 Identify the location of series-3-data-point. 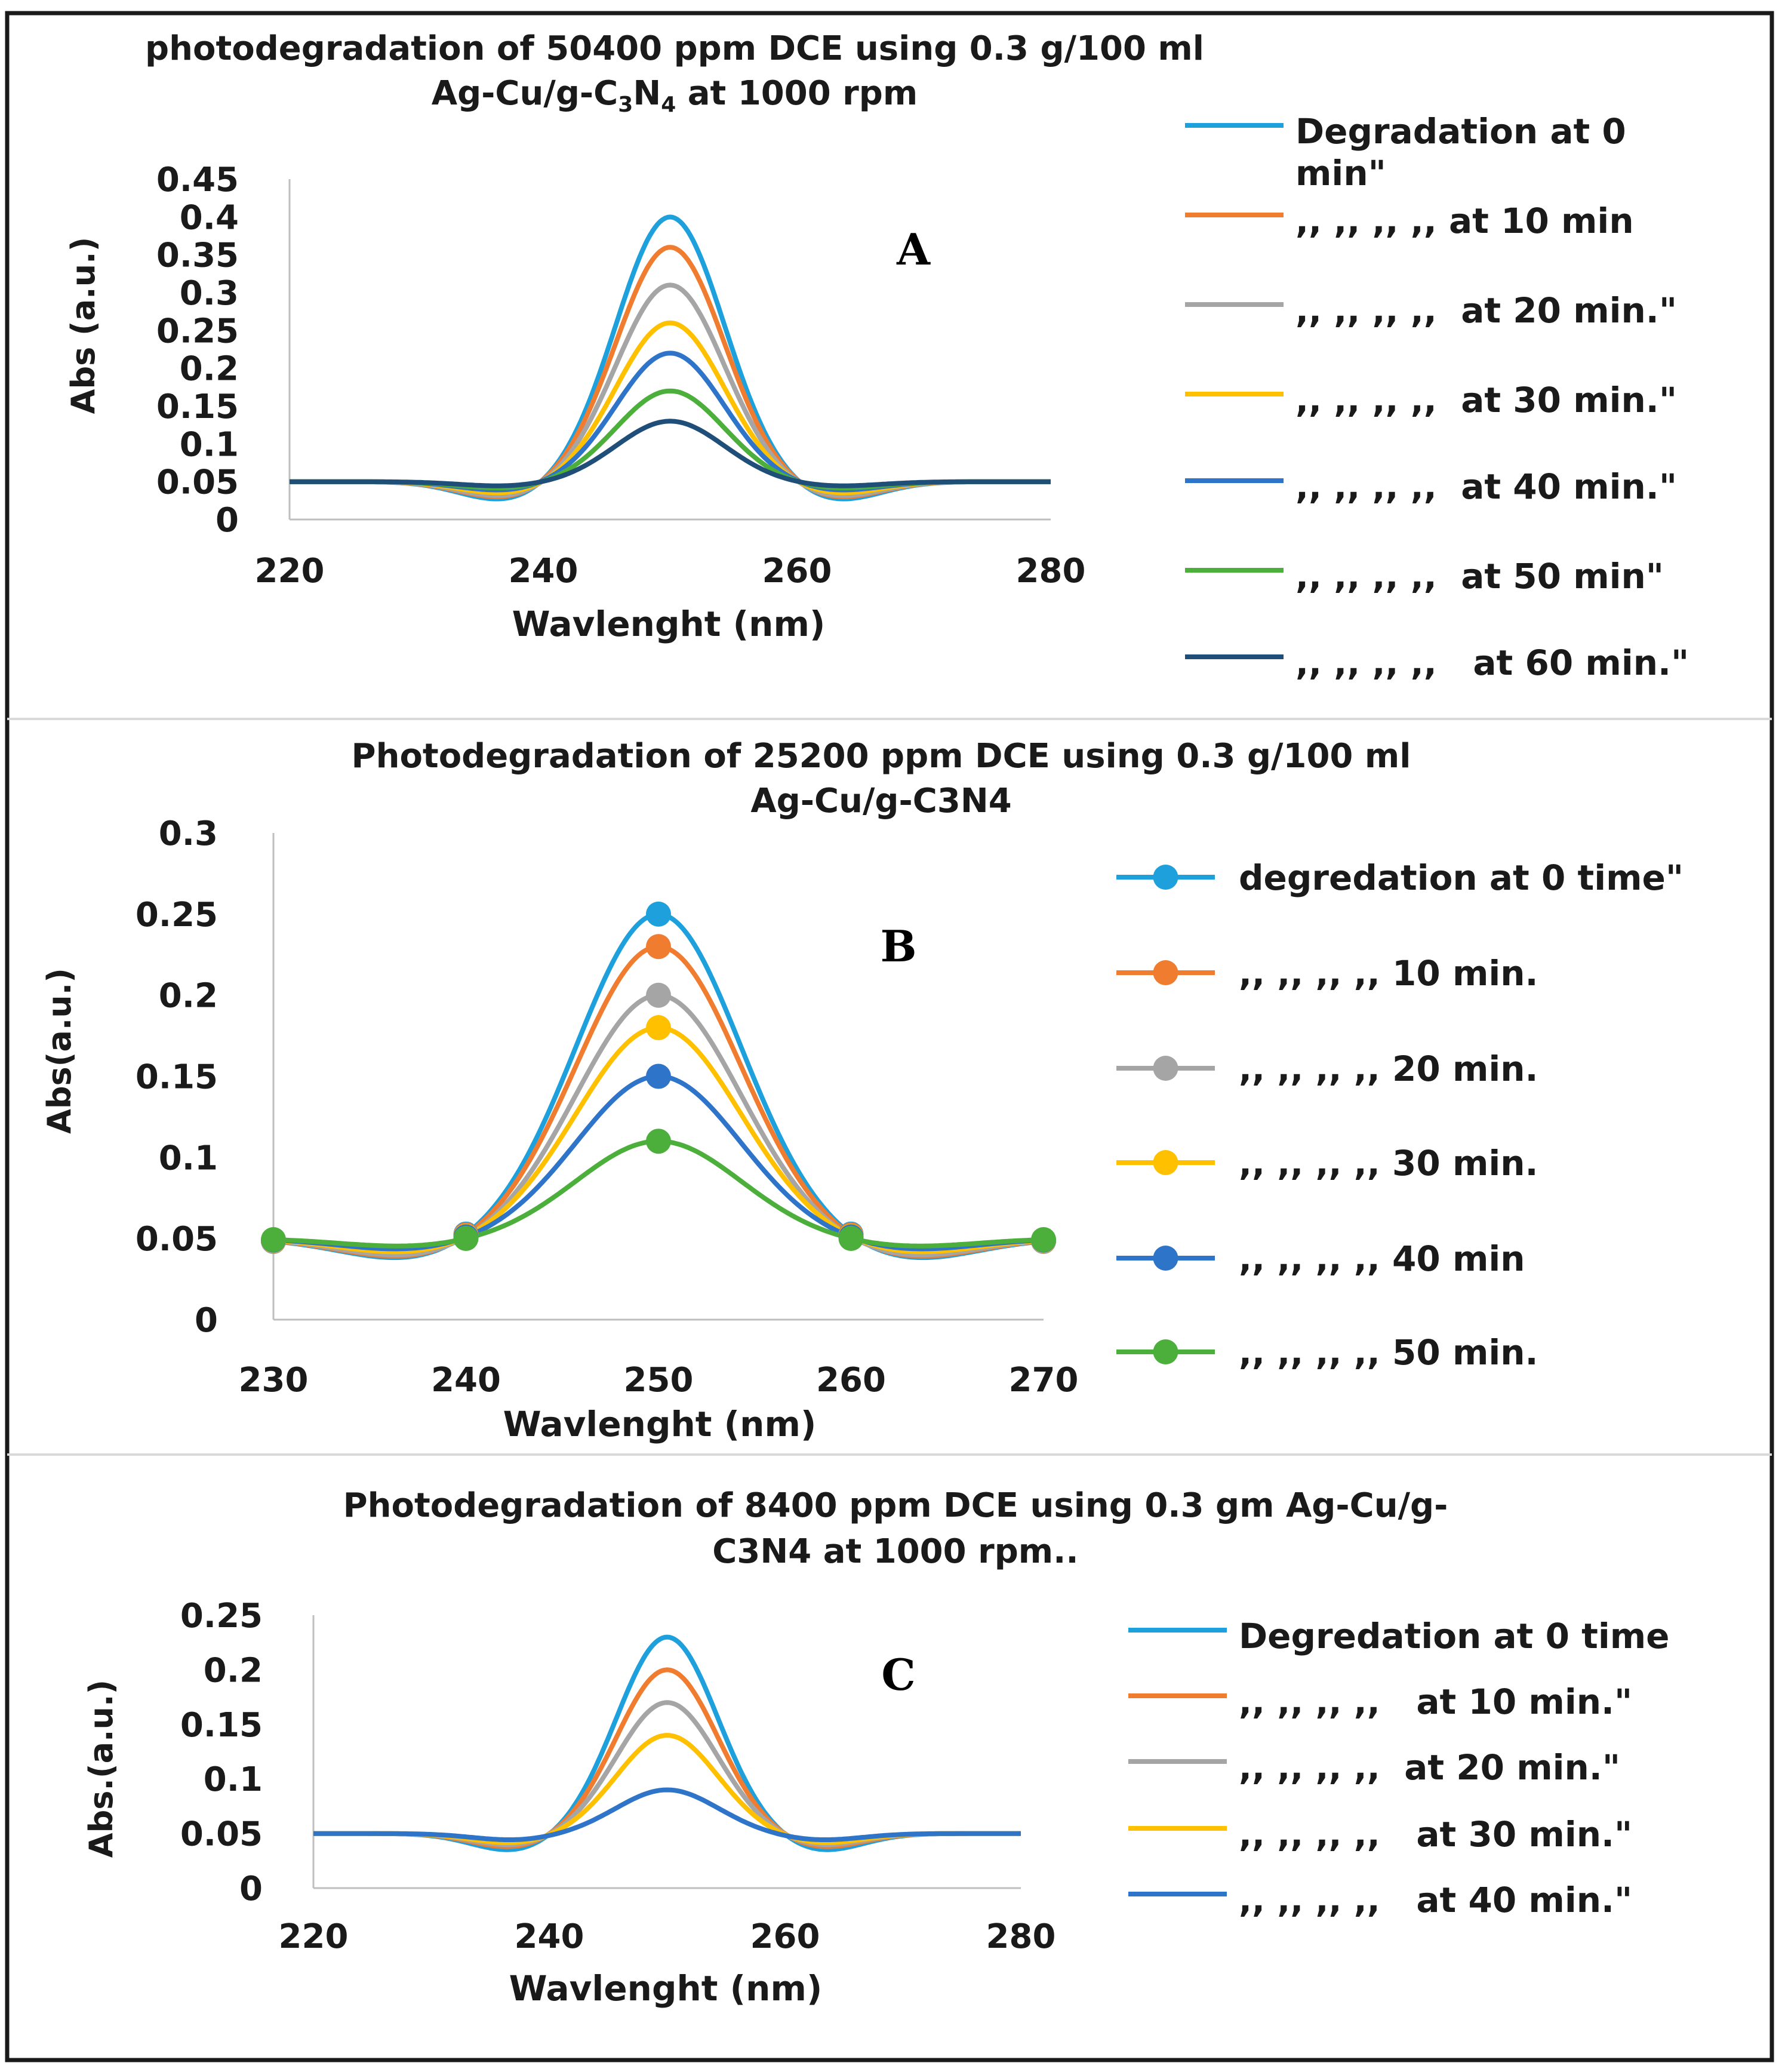
(659, 1028).